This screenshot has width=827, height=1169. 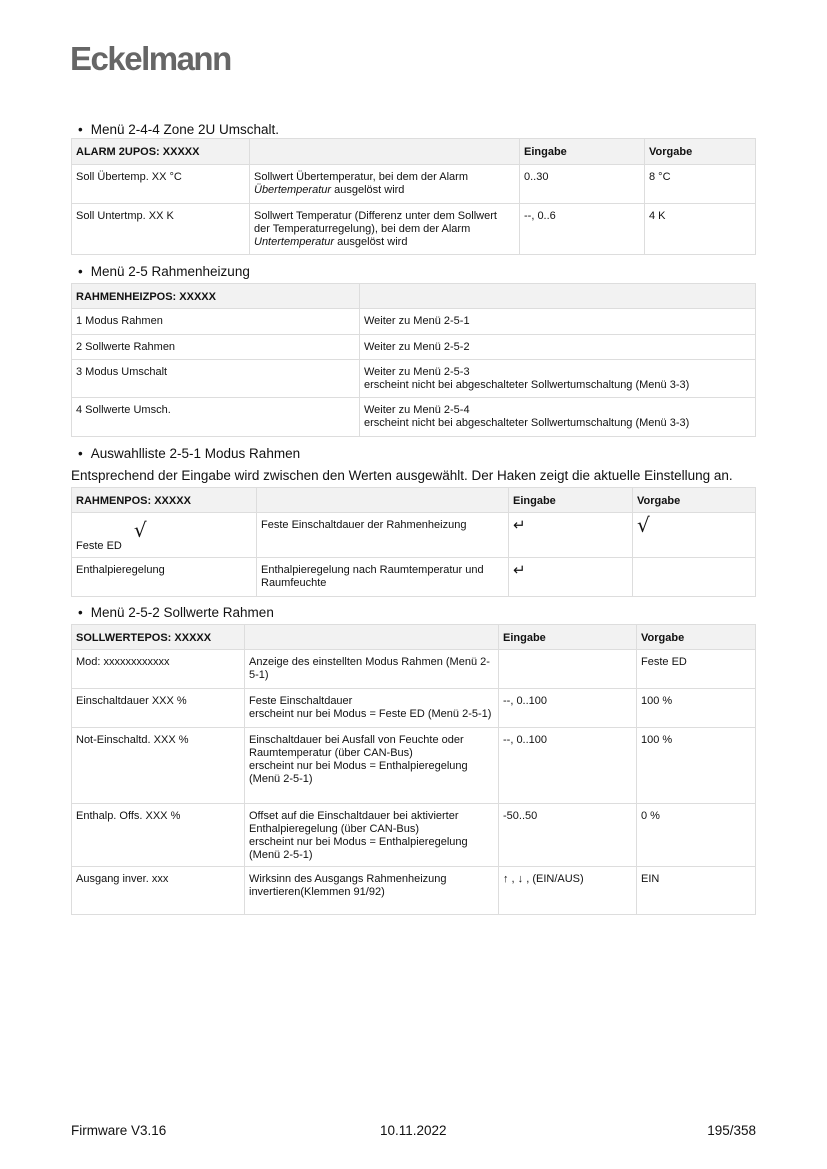 What do you see at coordinates (158, 765) in the screenshot?
I see `table-cell: Not-Einschaltd. XXX %` at bounding box center [158, 765].